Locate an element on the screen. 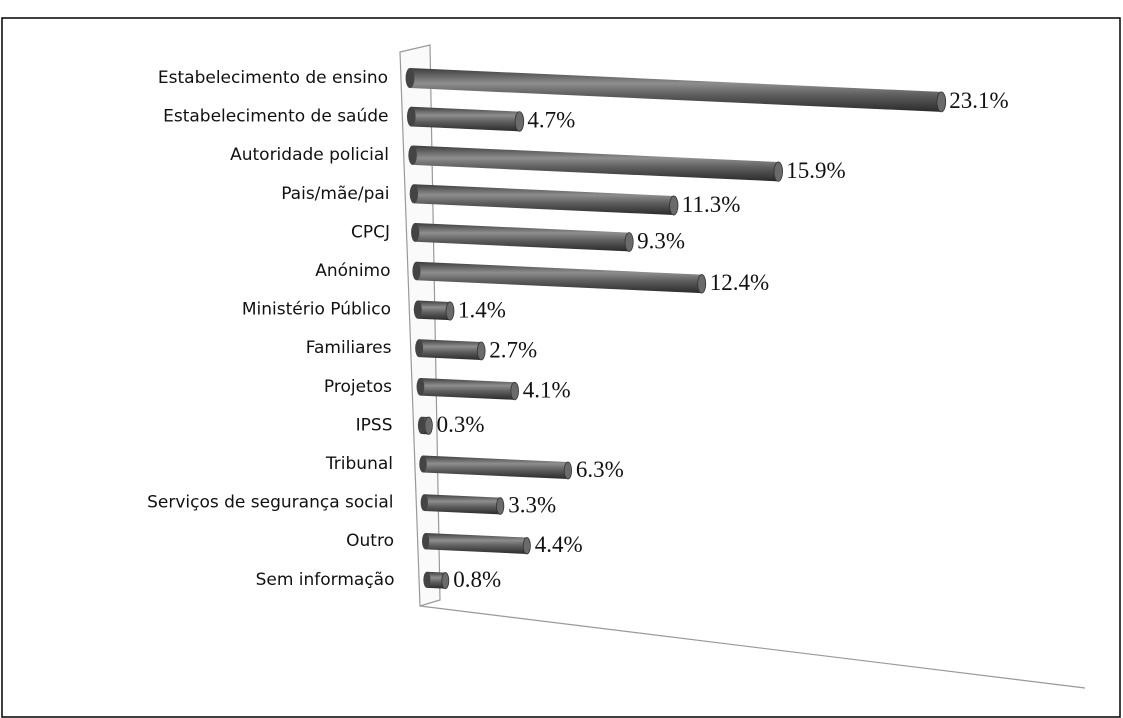 This screenshot has width=1123, height=718. category-label: CPCJ is located at coordinates (370, 232).